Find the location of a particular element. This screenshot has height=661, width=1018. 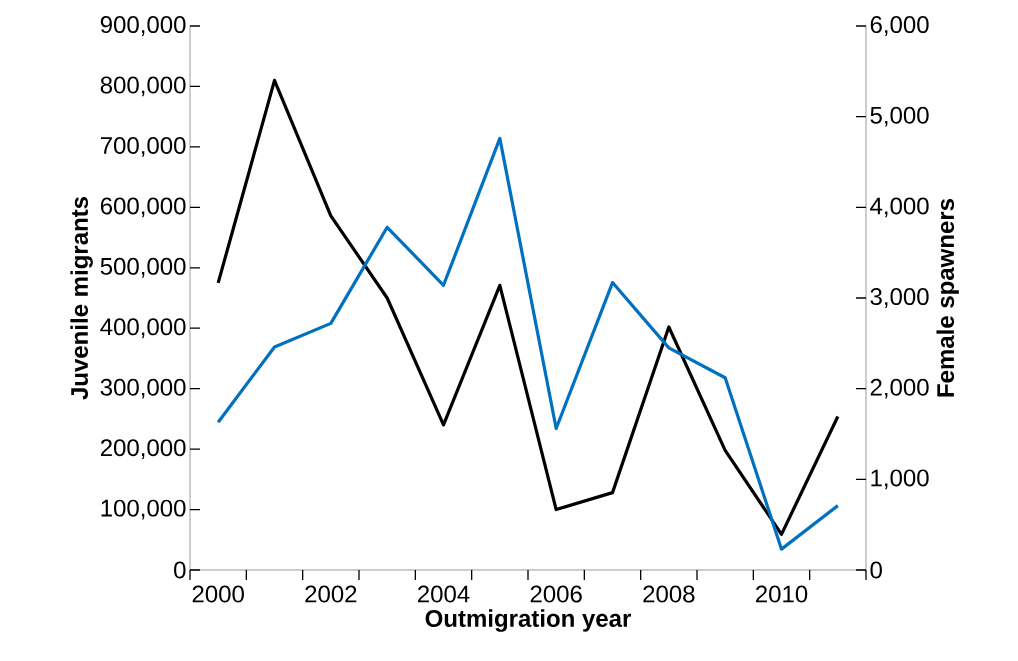

y-tick-label: 200,000 is located at coordinates (143, 449).